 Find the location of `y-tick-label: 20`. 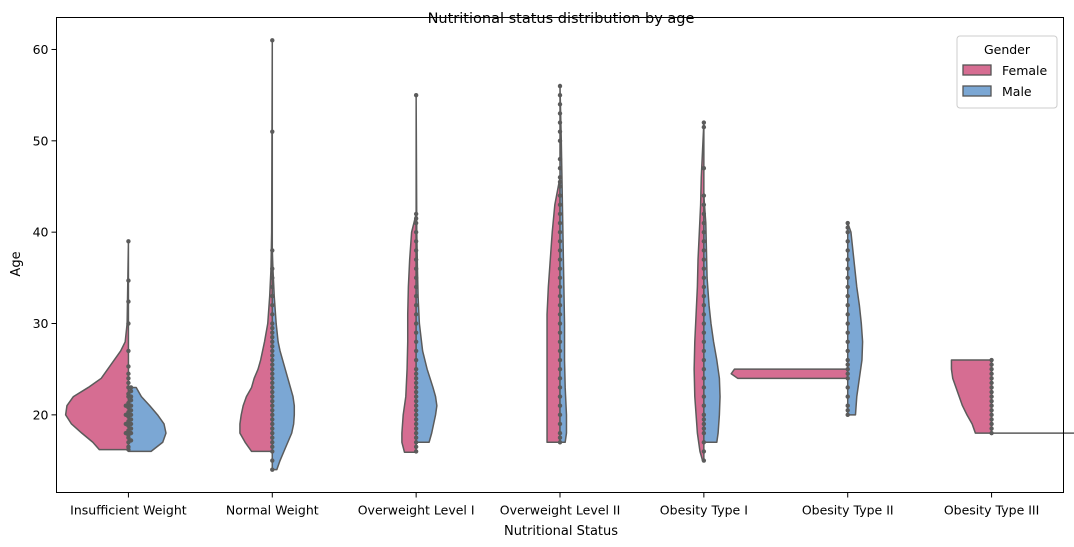

y-tick-label: 20 is located at coordinates (41, 414).